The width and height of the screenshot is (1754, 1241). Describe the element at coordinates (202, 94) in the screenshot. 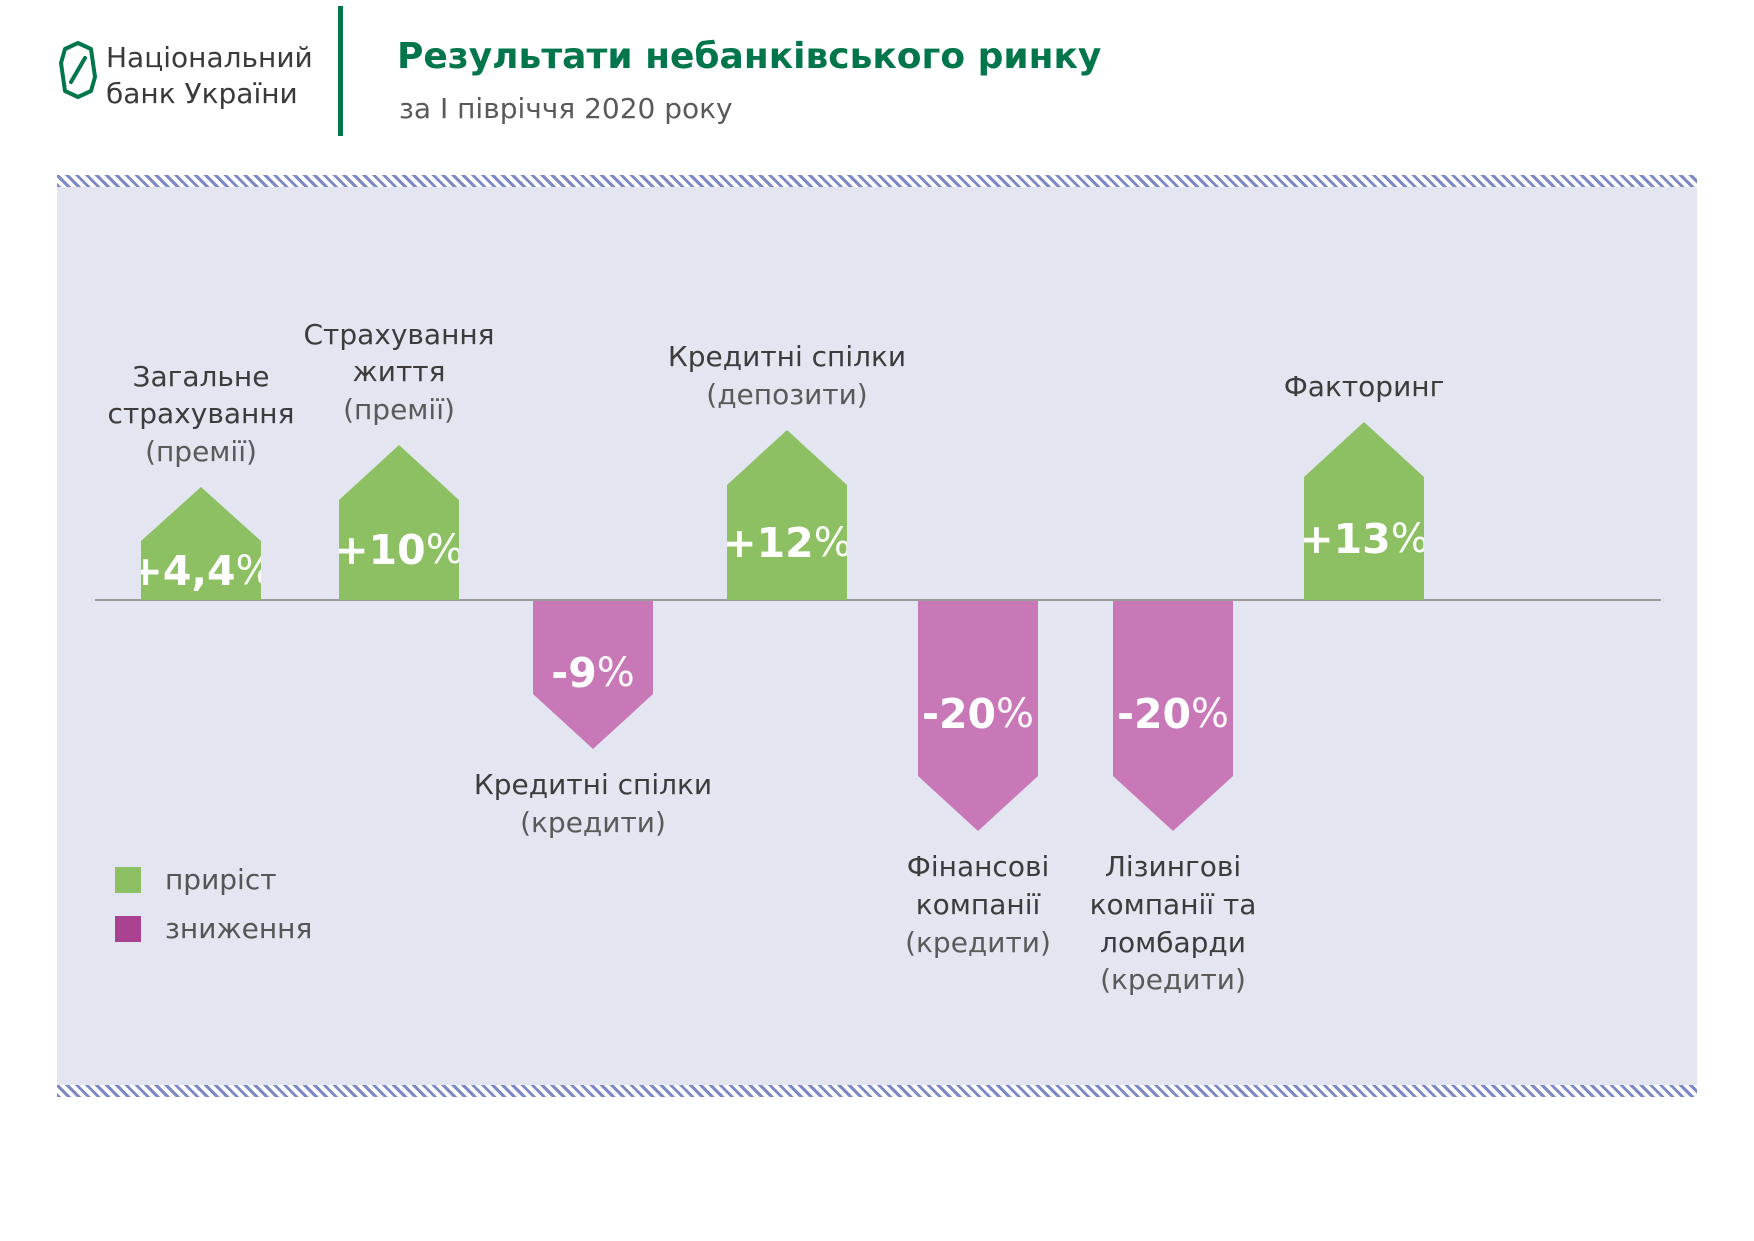

I see `bank-name-line2: банк України` at that location.